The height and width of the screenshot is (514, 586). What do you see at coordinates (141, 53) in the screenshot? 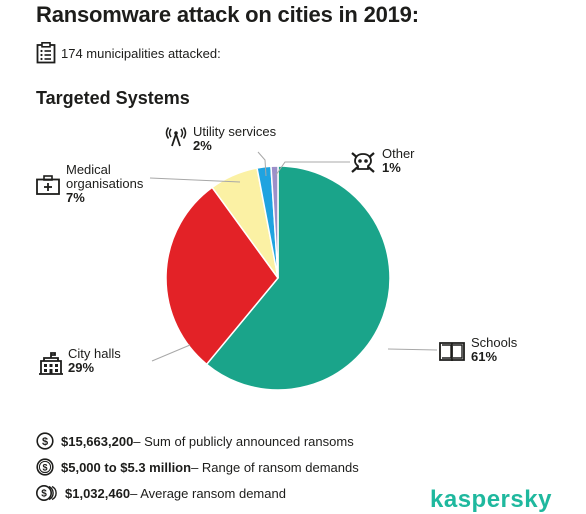
I see `municipalities-text: 174 municipalities attacked:` at bounding box center [141, 53].